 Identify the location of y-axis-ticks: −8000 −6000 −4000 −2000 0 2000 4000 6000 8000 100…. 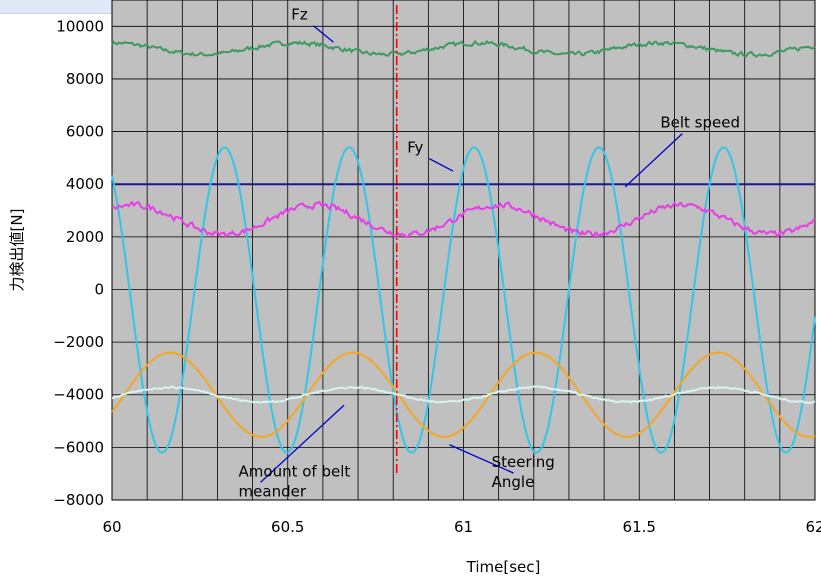
(78, 263).